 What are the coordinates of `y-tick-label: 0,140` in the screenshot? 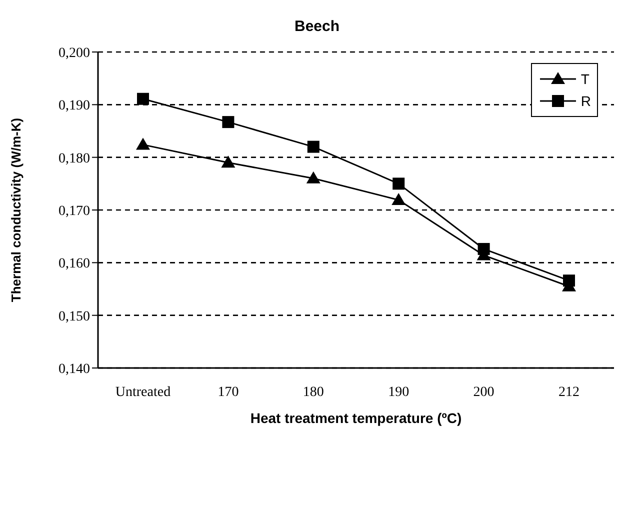 It's located at (74, 369).